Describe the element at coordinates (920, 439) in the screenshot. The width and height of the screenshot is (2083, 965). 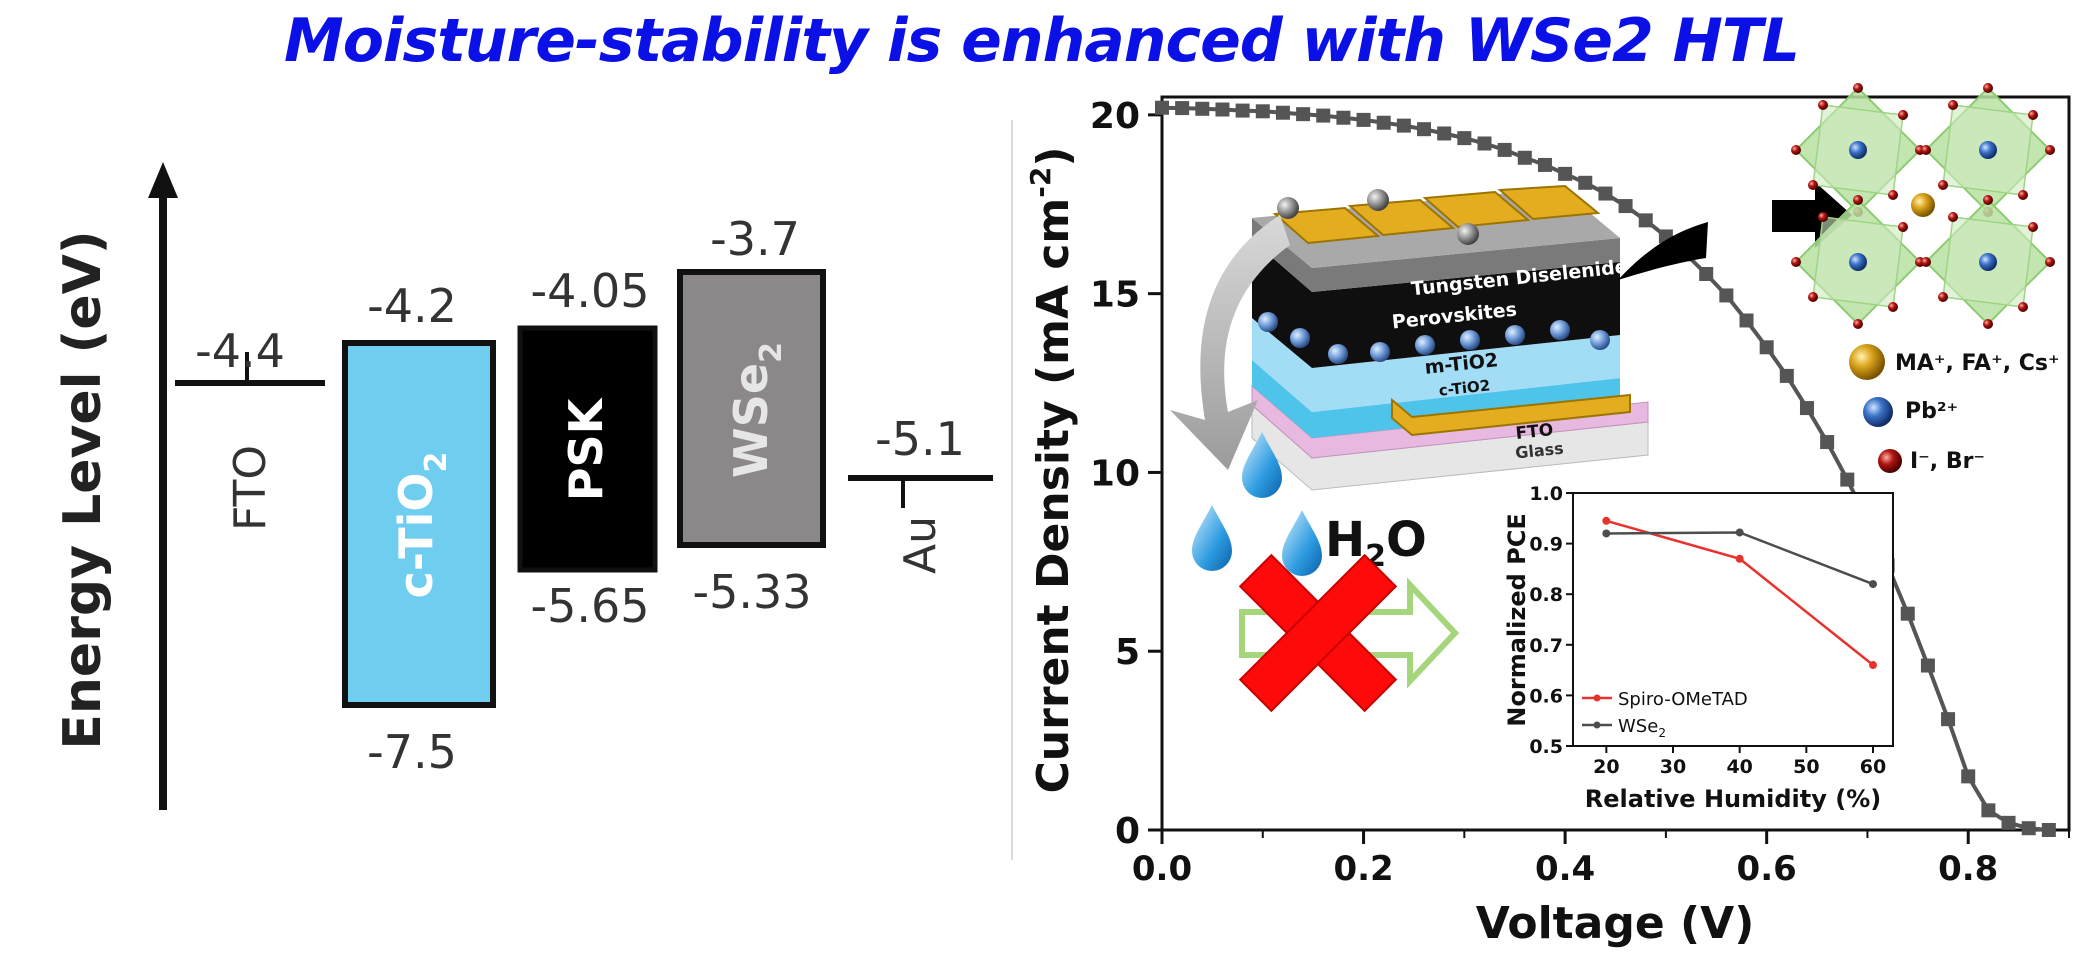
I see `au-level-value: -5.1` at that location.